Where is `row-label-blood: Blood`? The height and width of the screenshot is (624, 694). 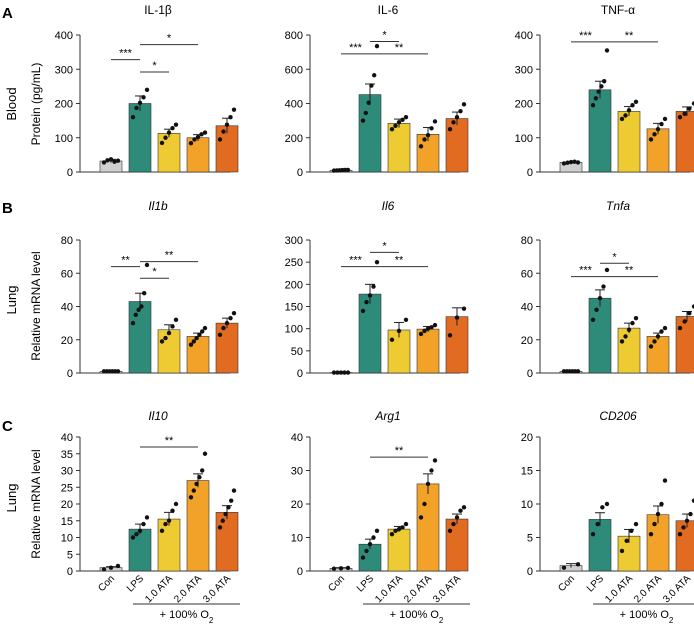 row-label-blood: Blood is located at coordinates (11, 103).